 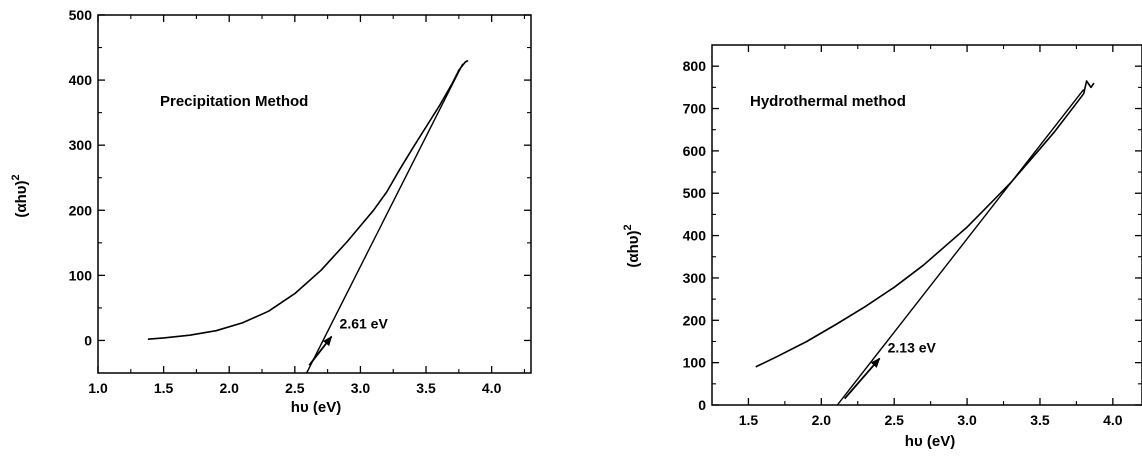 I want to click on x-tick-label: 1.0, so click(x=98, y=388).